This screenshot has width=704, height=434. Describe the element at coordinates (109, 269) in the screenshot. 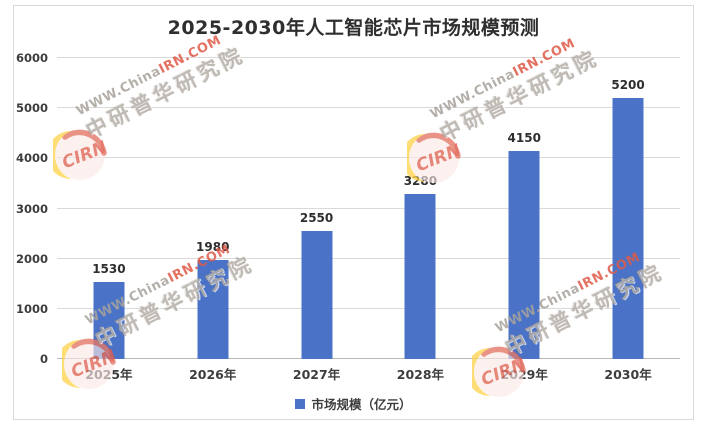

I see `bar-value-label: 1530` at that location.